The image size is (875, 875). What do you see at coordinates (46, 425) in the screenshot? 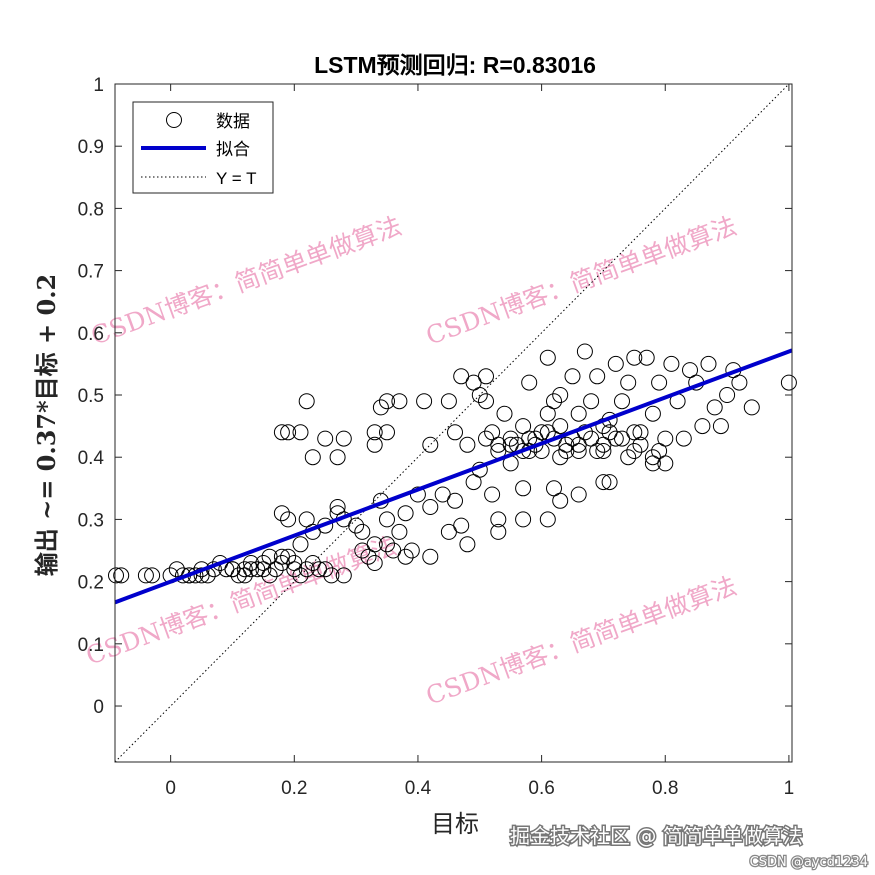
I see `y-axis-label: 输出 ~= 0.37*目标 + 0.2` at bounding box center [46, 425].